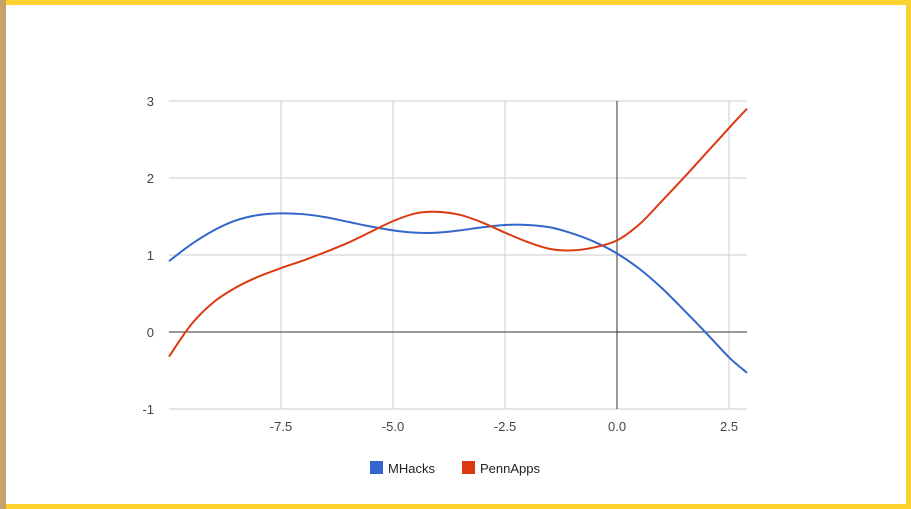 Image resolution: width=911 pixels, height=509 pixels. Describe the element at coordinates (617, 426) in the screenshot. I see `x-tick-label: 0.0` at that location.